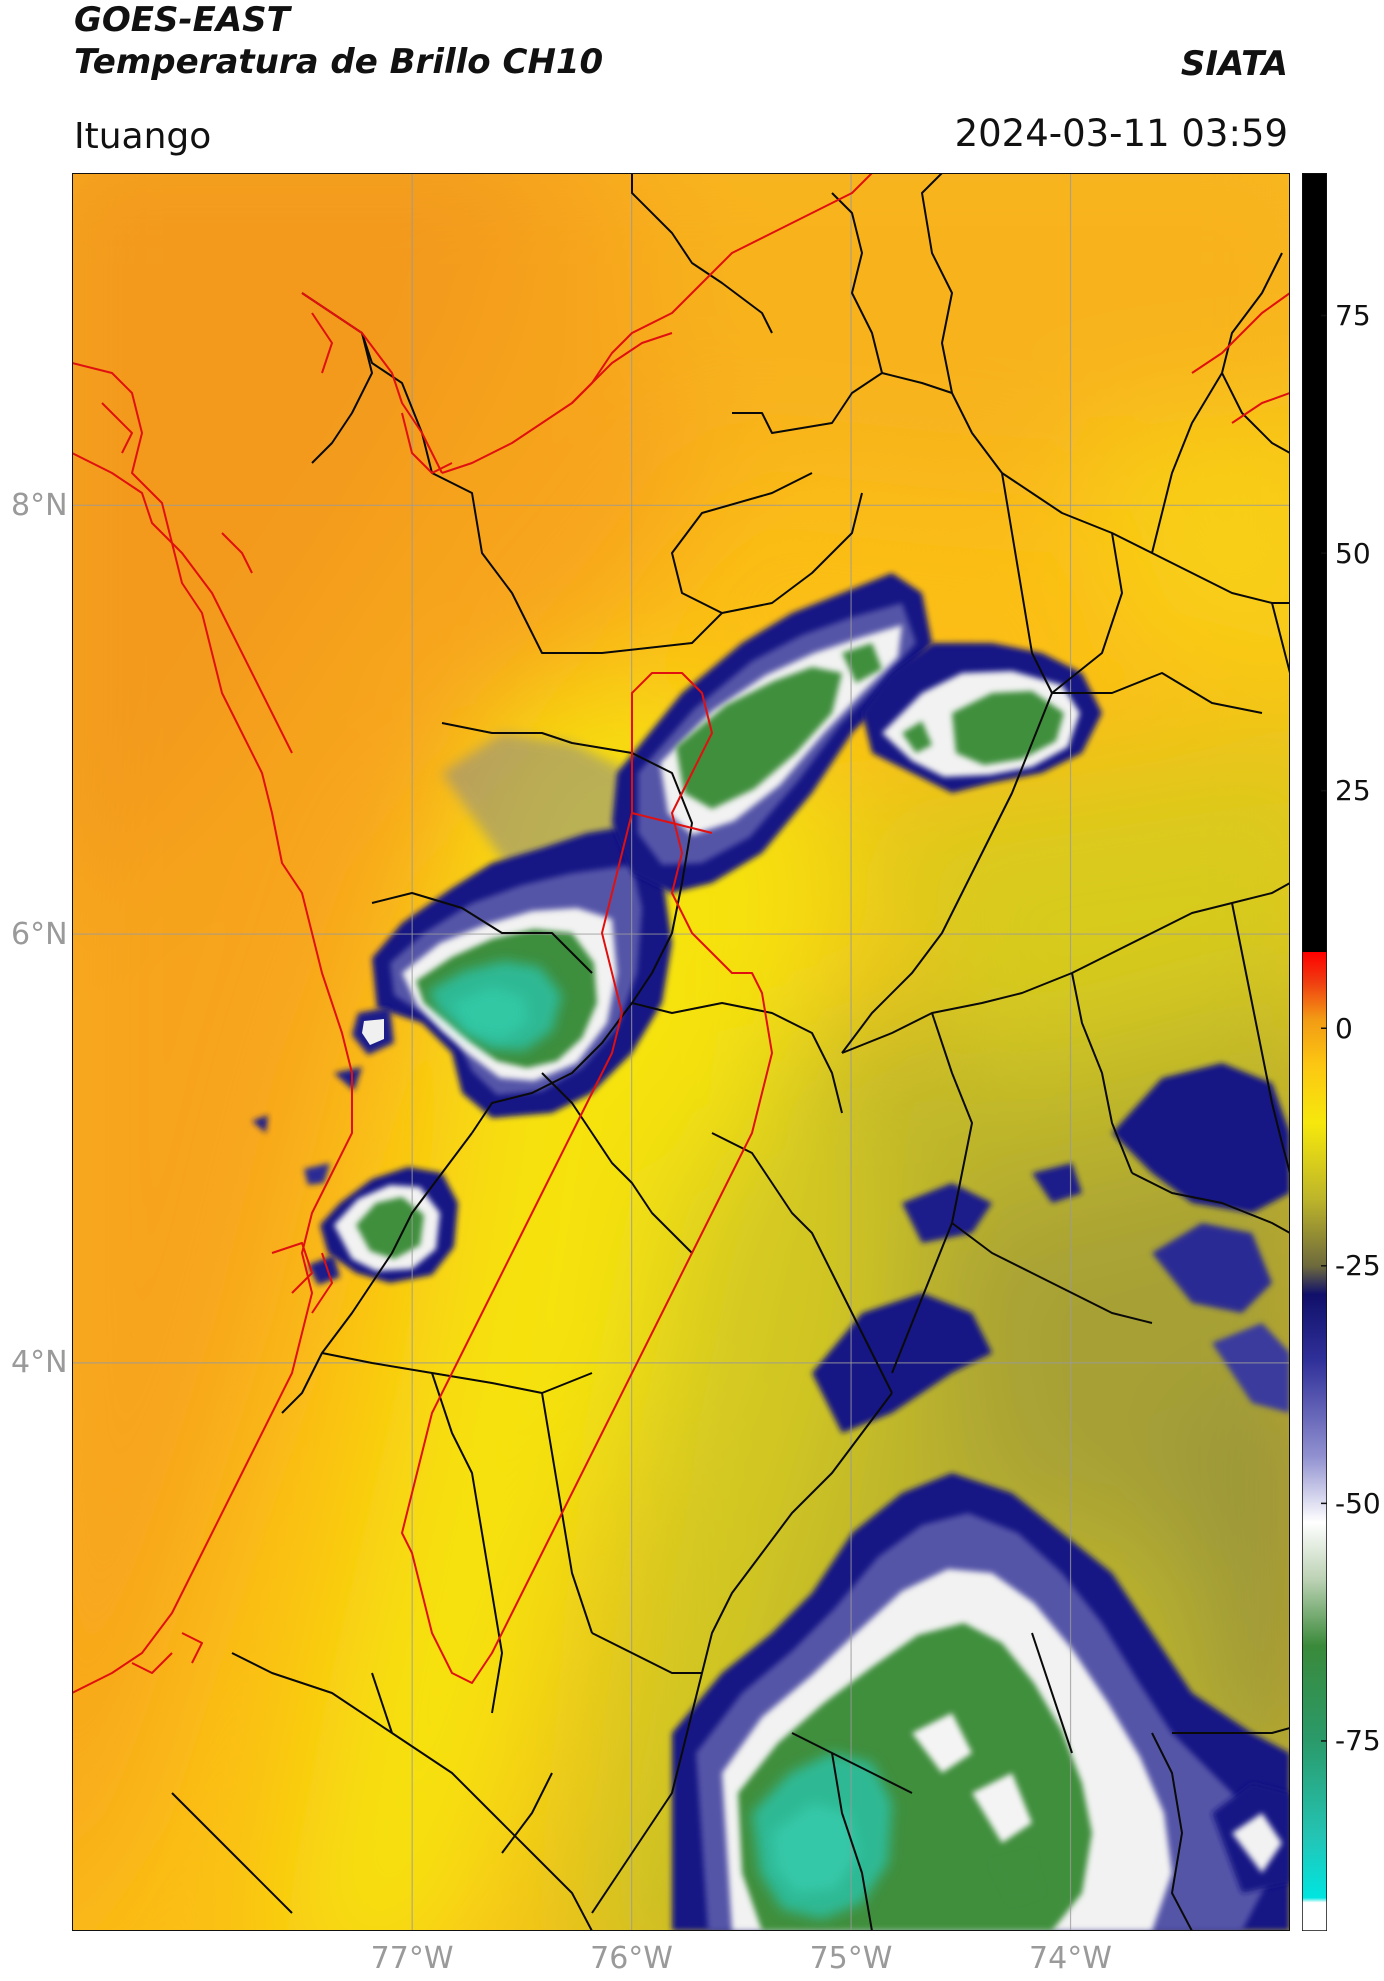 This screenshot has height=1981, width=1384. What do you see at coordinates (981, 1702) in the screenshot?
I see `storm-huila-tolima` at bounding box center [981, 1702].